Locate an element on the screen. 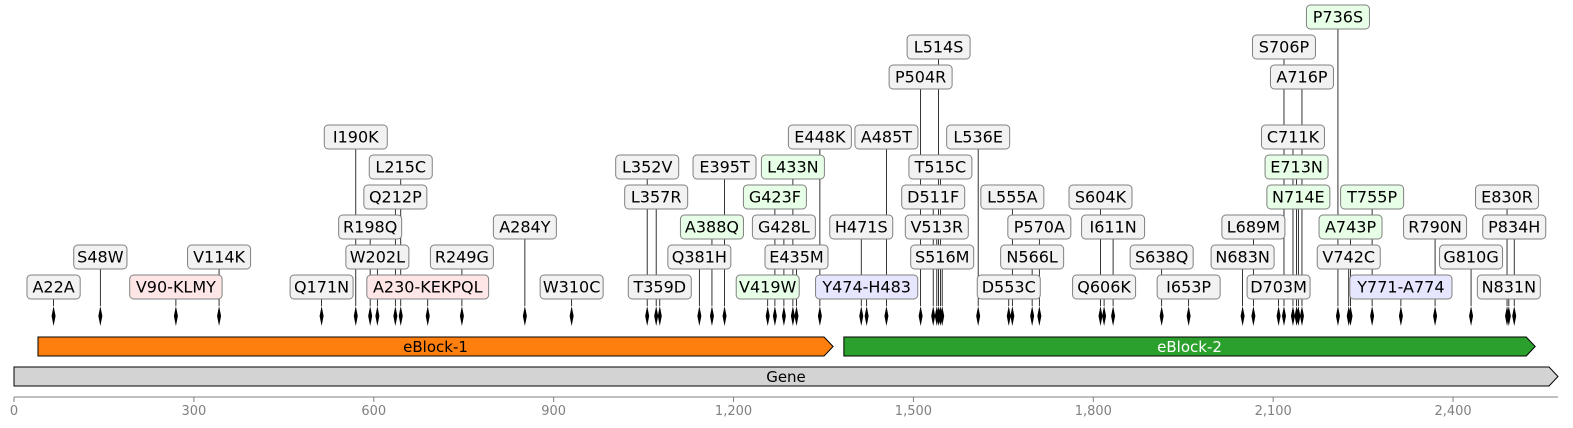 This screenshot has width=1573, height=428. axis-tick-label: 300 is located at coordinates (193, 411).